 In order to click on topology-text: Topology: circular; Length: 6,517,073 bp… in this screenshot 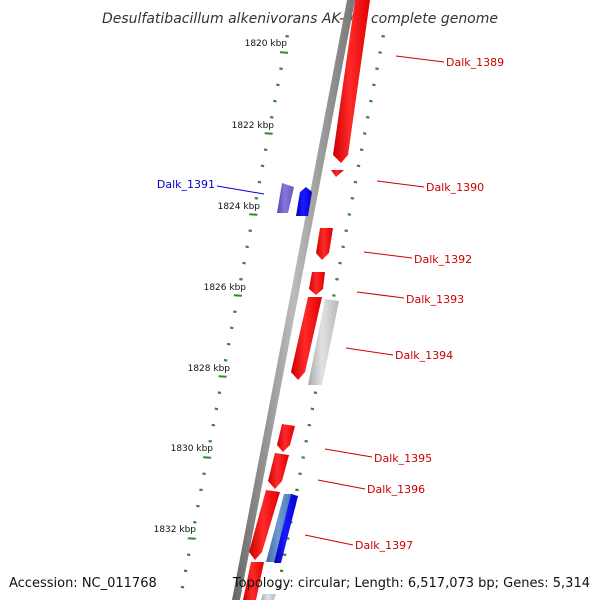, I will do `click(411, 583)`.